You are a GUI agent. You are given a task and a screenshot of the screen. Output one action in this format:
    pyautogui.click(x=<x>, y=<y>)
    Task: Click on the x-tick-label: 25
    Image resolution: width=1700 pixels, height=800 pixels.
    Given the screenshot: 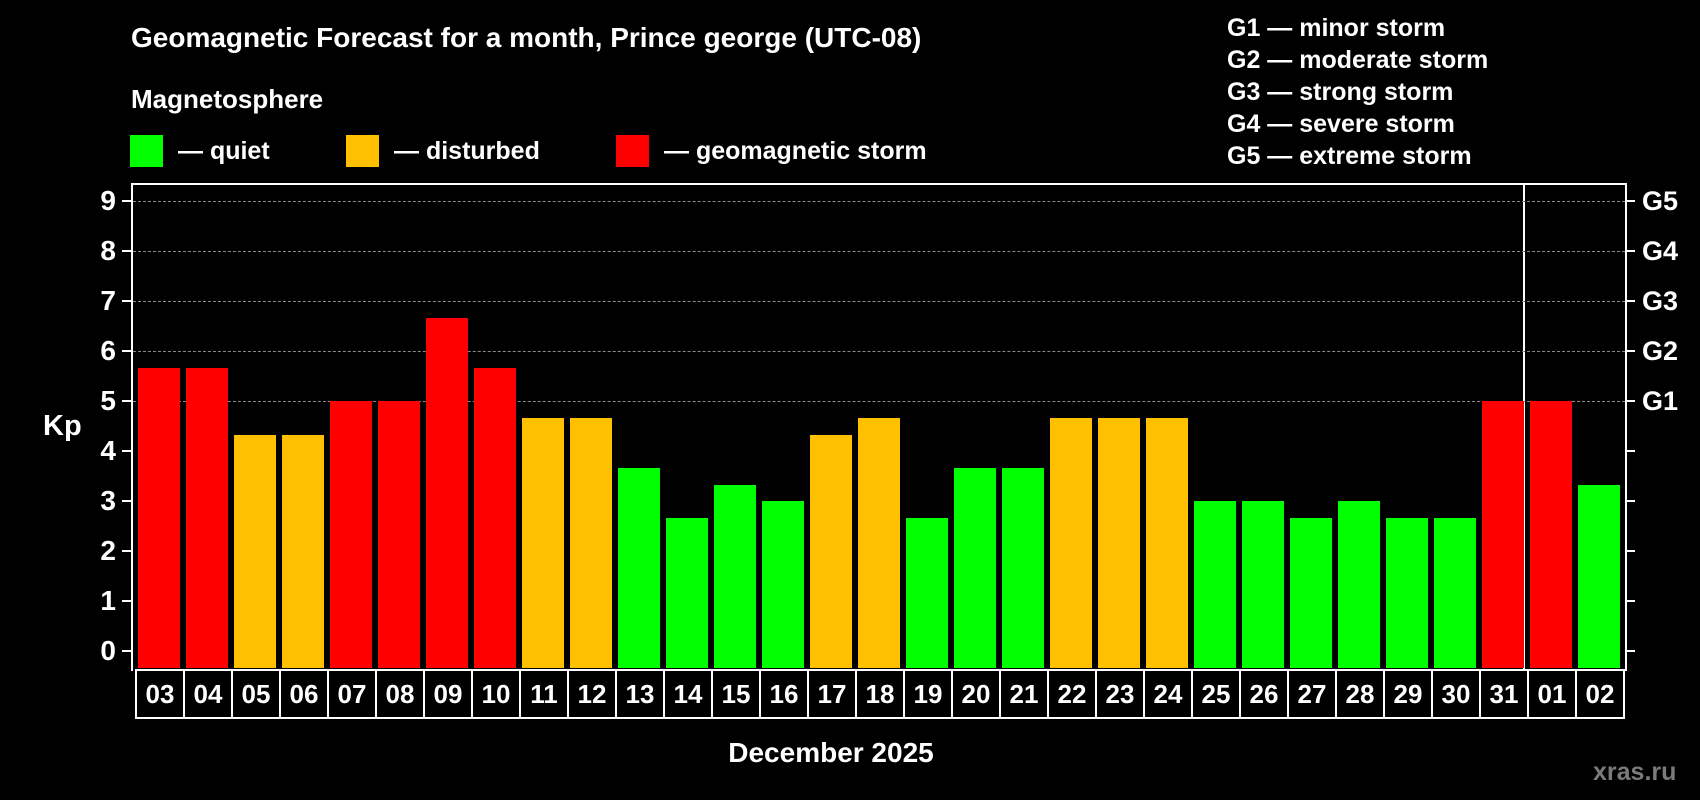 What is the action you would take?
    pyautogui.click(x=1217, y=694)
    